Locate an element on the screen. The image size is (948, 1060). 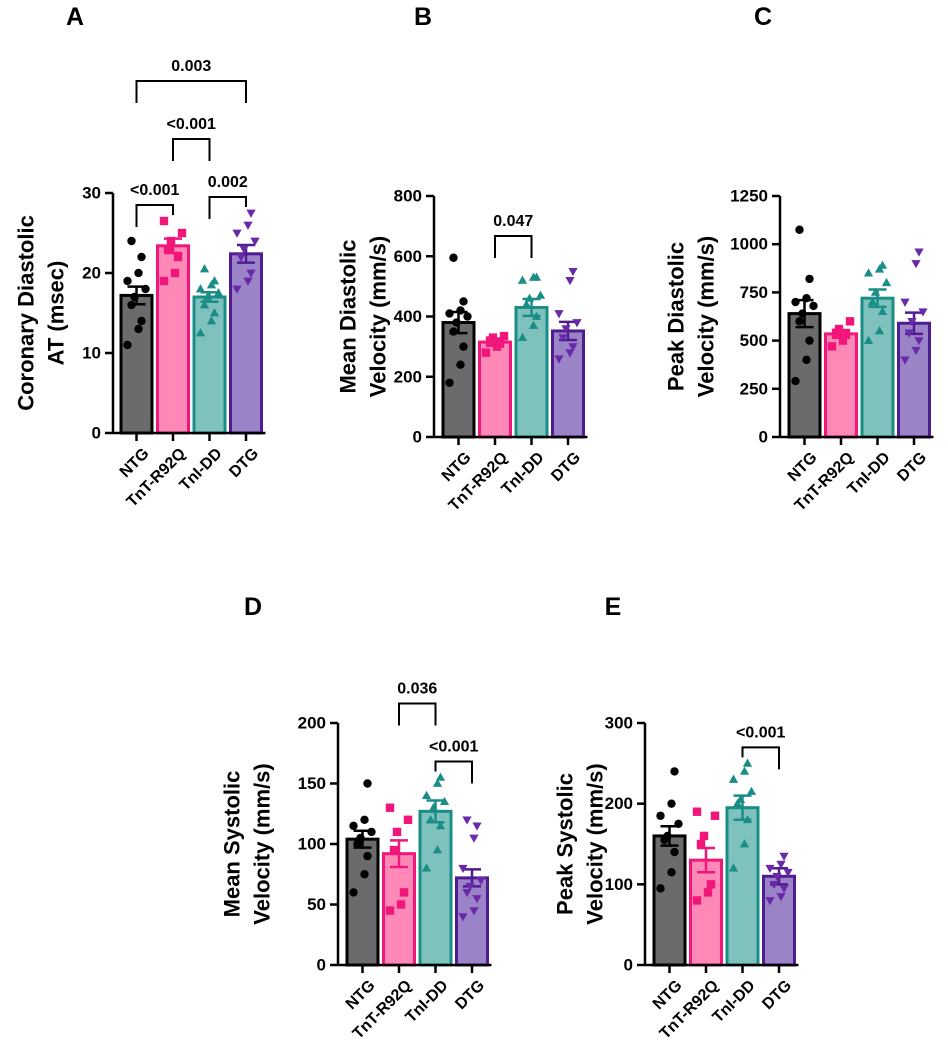
y-tick-label: 400 is located at coordinates (408, 316).